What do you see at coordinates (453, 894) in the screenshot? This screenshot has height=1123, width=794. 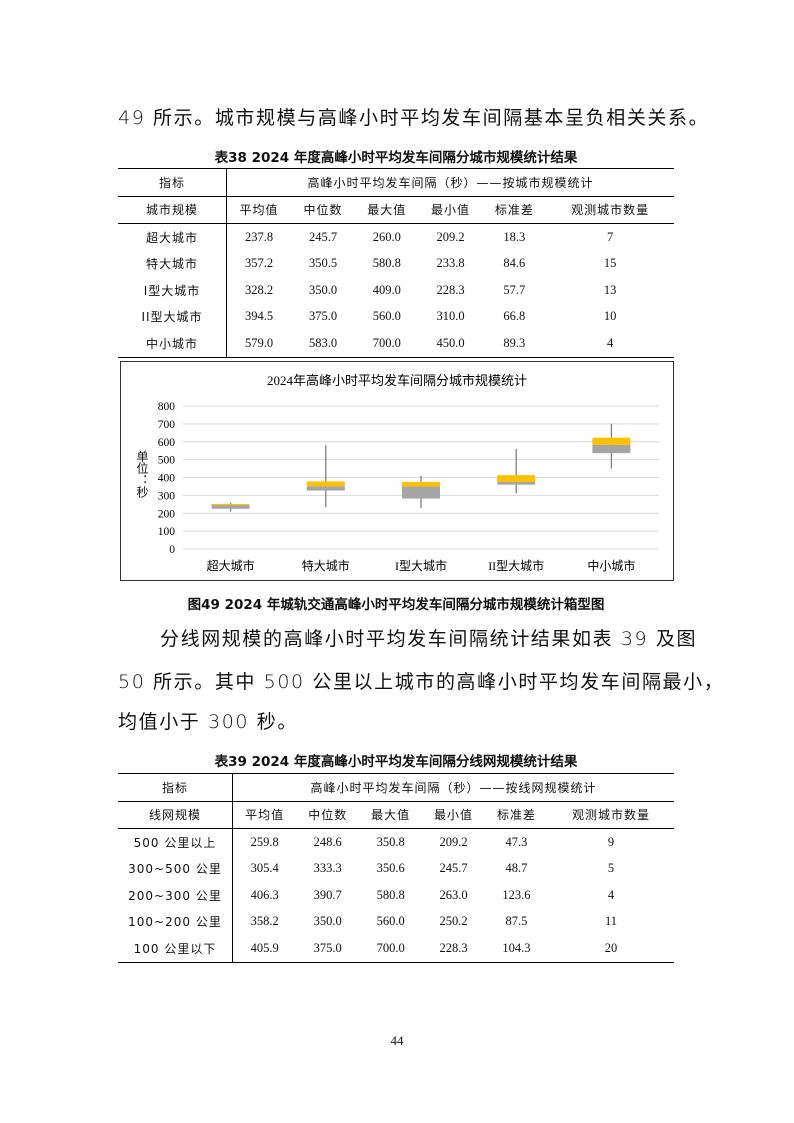 I see `table-cell: 263.0` at bounding box center [453, 894].